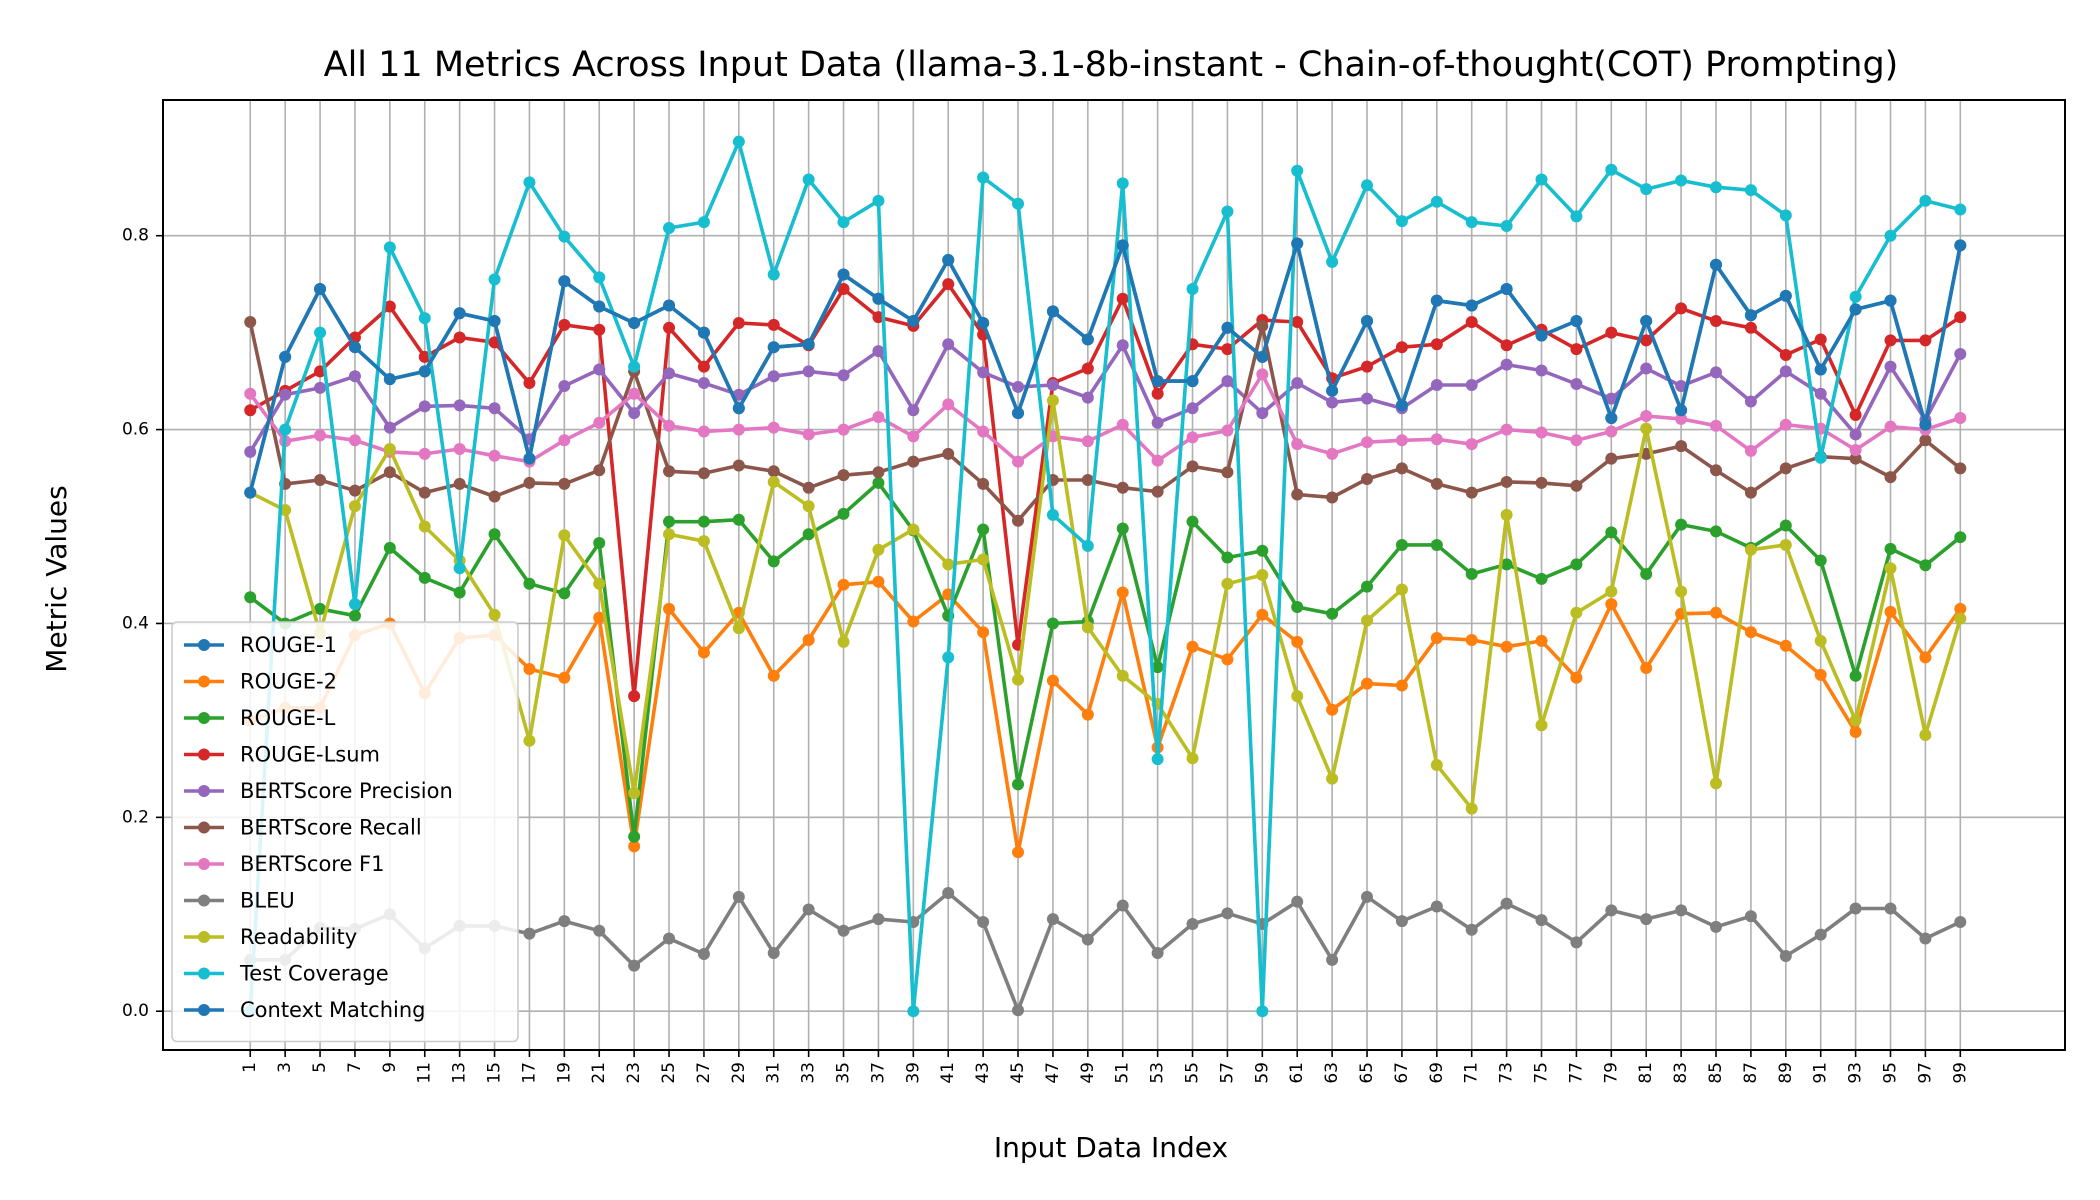  Describe the element at coordinates (704, 1073) in the screenshot. I see `x-tick-label: 27` at that location.